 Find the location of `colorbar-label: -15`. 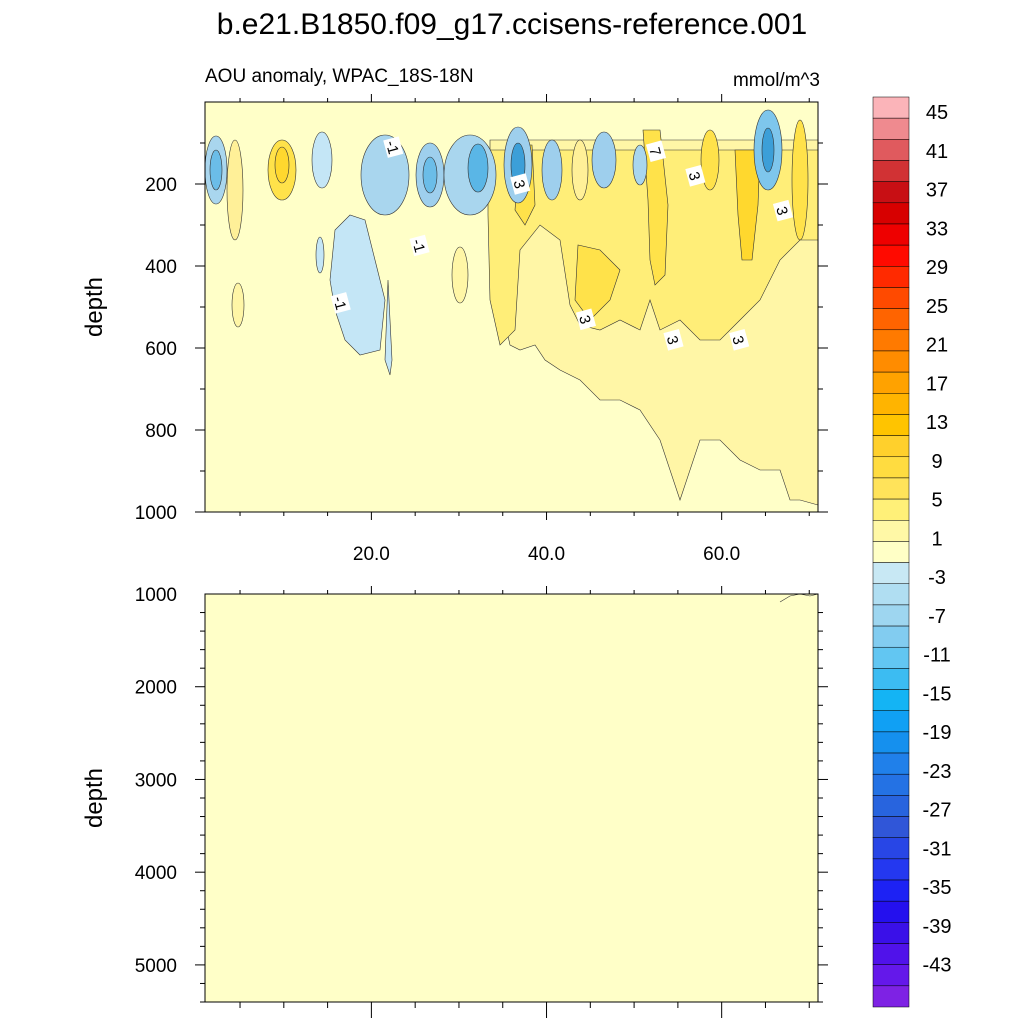

colorbar-label: -15 is located at coordinates (937, 694).